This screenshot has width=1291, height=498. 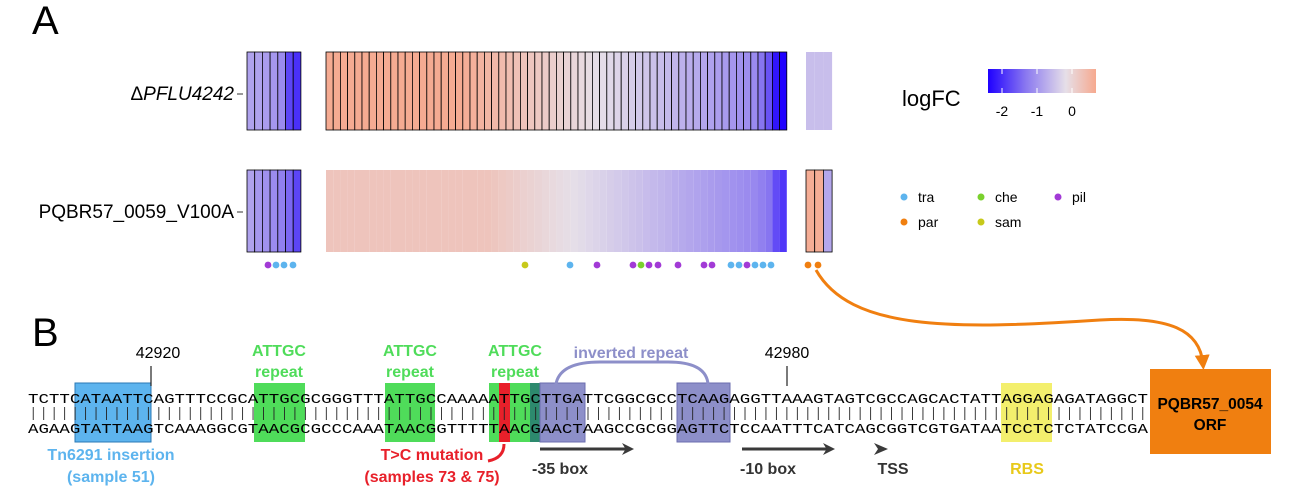 I want to click on position-42980: 42980, so click(x=787, y=353).